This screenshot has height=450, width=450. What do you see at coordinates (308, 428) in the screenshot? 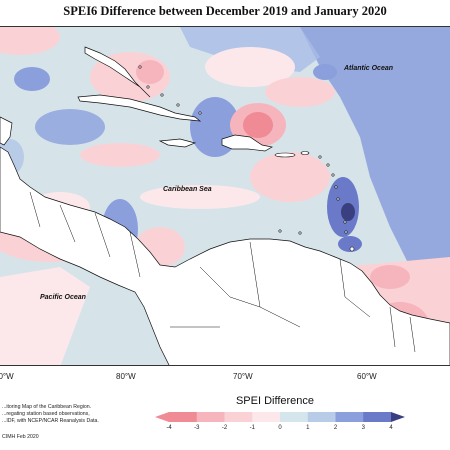
I see `legend-tick-label: 1` at bounding box center [308, 428].